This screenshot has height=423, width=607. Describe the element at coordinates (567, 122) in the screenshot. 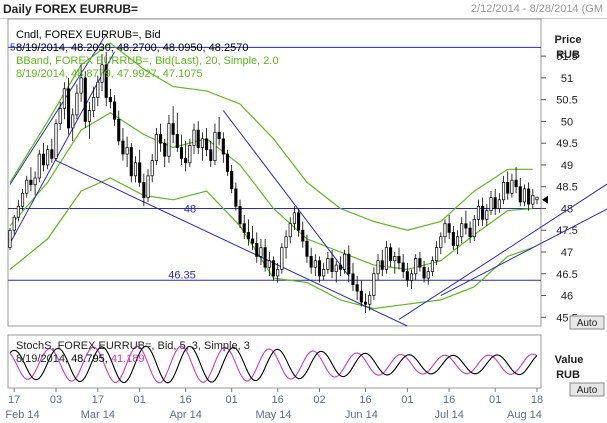

I see `price-tick-label: 50` at that location.